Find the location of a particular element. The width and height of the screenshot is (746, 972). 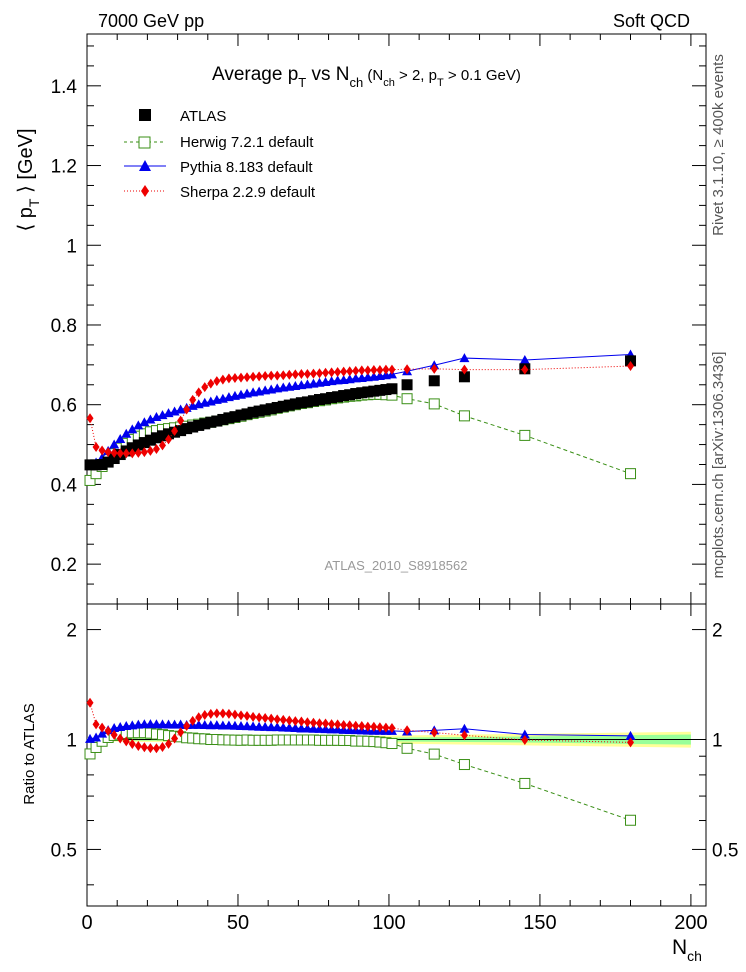

legend-marker-atlas is located at coordinates (145, 115).